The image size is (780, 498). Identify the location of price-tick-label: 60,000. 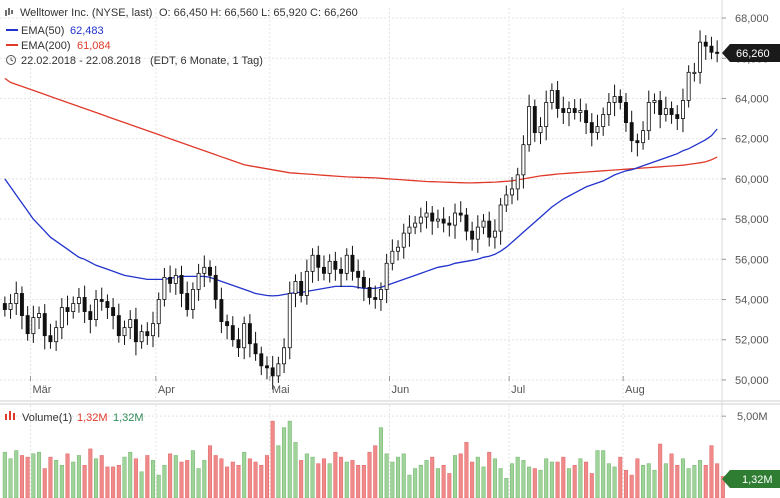
(752, 180).